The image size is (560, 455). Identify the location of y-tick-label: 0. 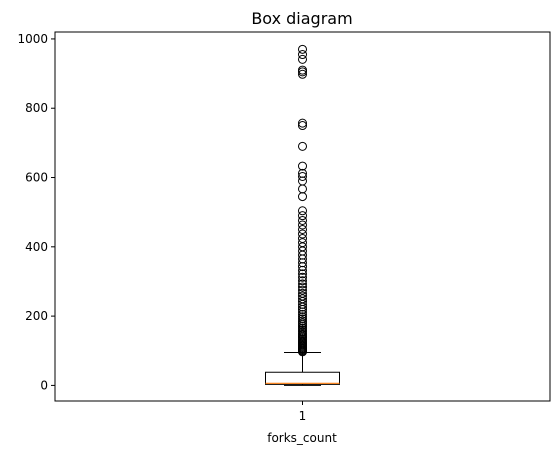
(44, 385).